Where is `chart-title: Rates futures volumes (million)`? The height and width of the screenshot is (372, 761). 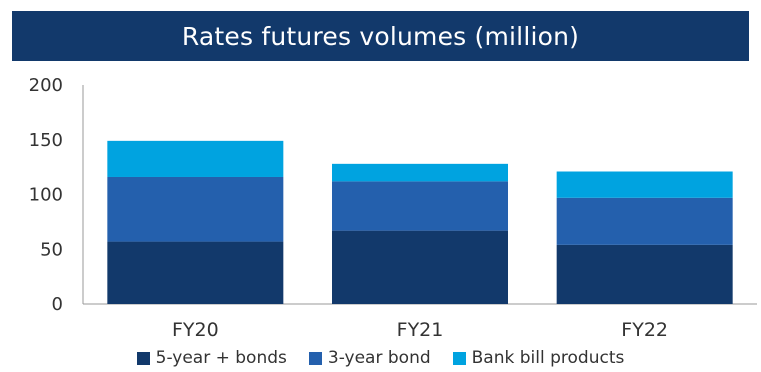
chart-title: Rates futures volumes (million) is located at coordinates (380, 36).